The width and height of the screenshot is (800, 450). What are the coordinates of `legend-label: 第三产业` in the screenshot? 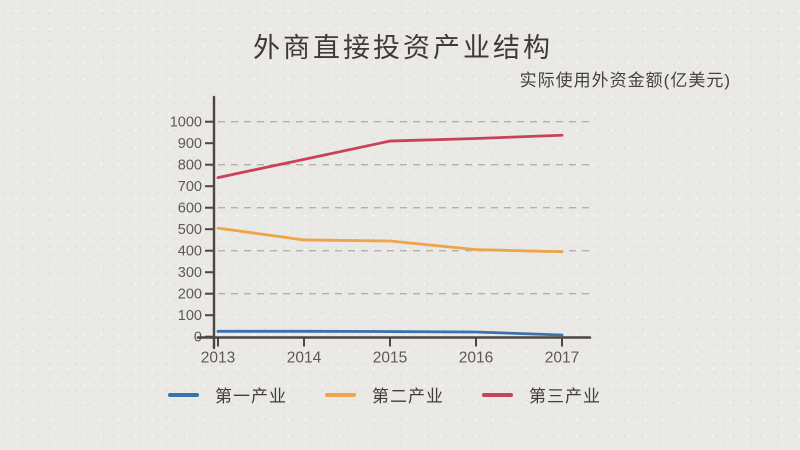 It's located at (565, 396).